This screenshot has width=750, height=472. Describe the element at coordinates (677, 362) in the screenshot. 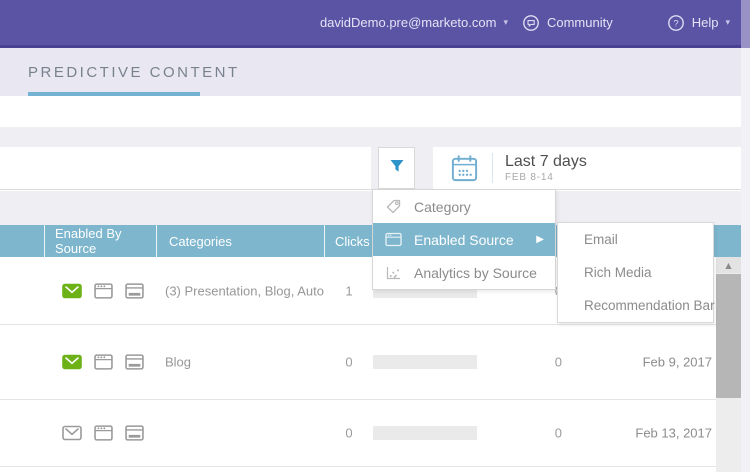

I see `date-cell: Feb 9, 2017` at that location.